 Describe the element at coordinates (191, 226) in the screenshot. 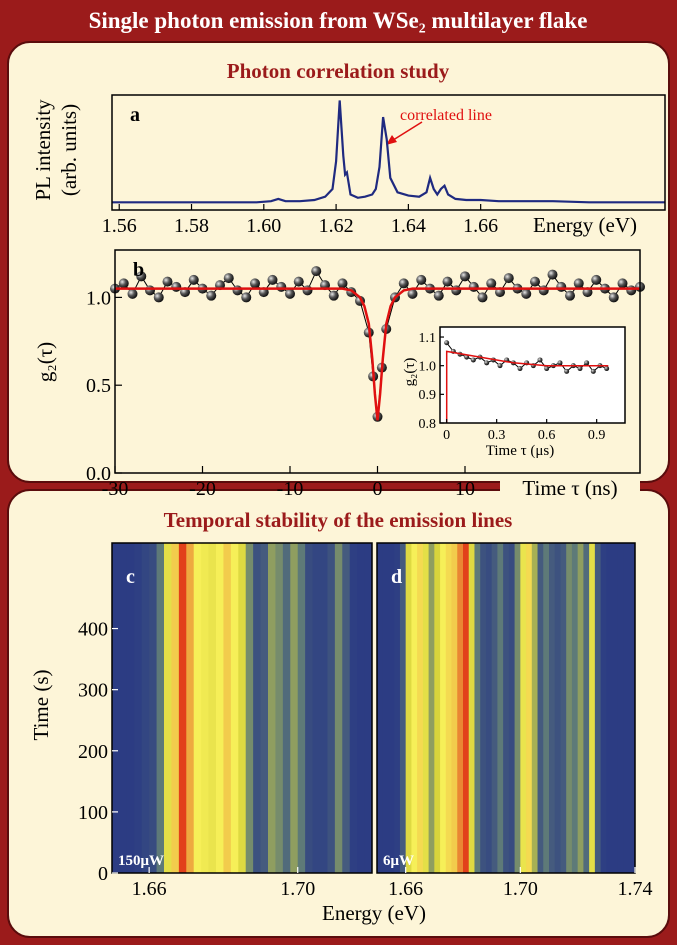

I see `x-tick-label: 1.58` at that location.